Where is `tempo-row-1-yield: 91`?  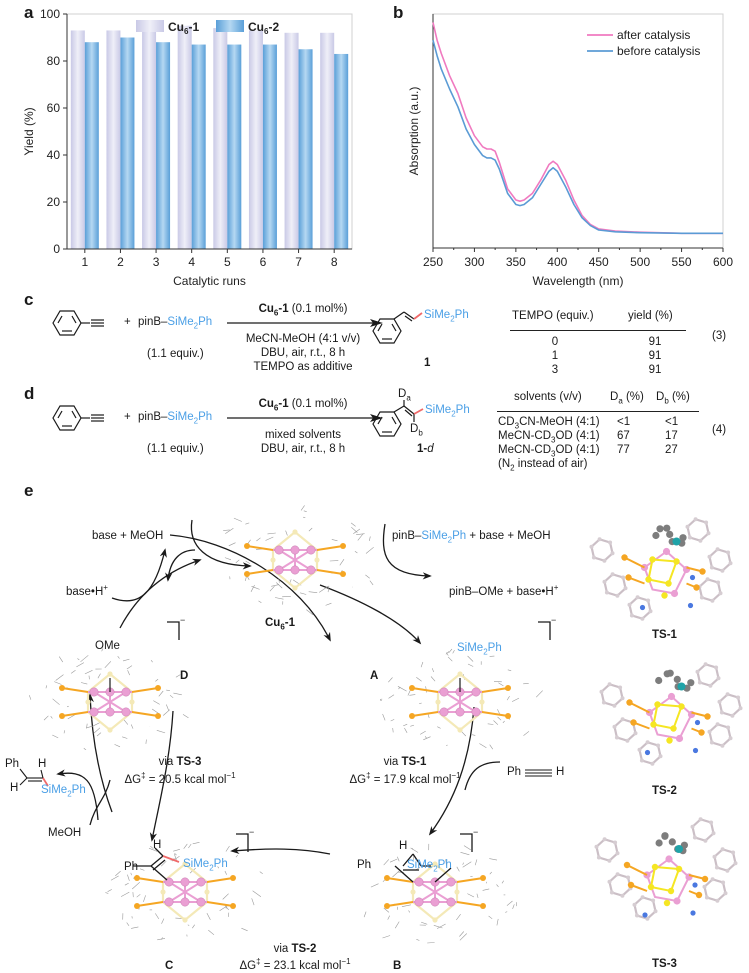
tempo-row-1-yield: 91 is located at coordinates (655, 342).